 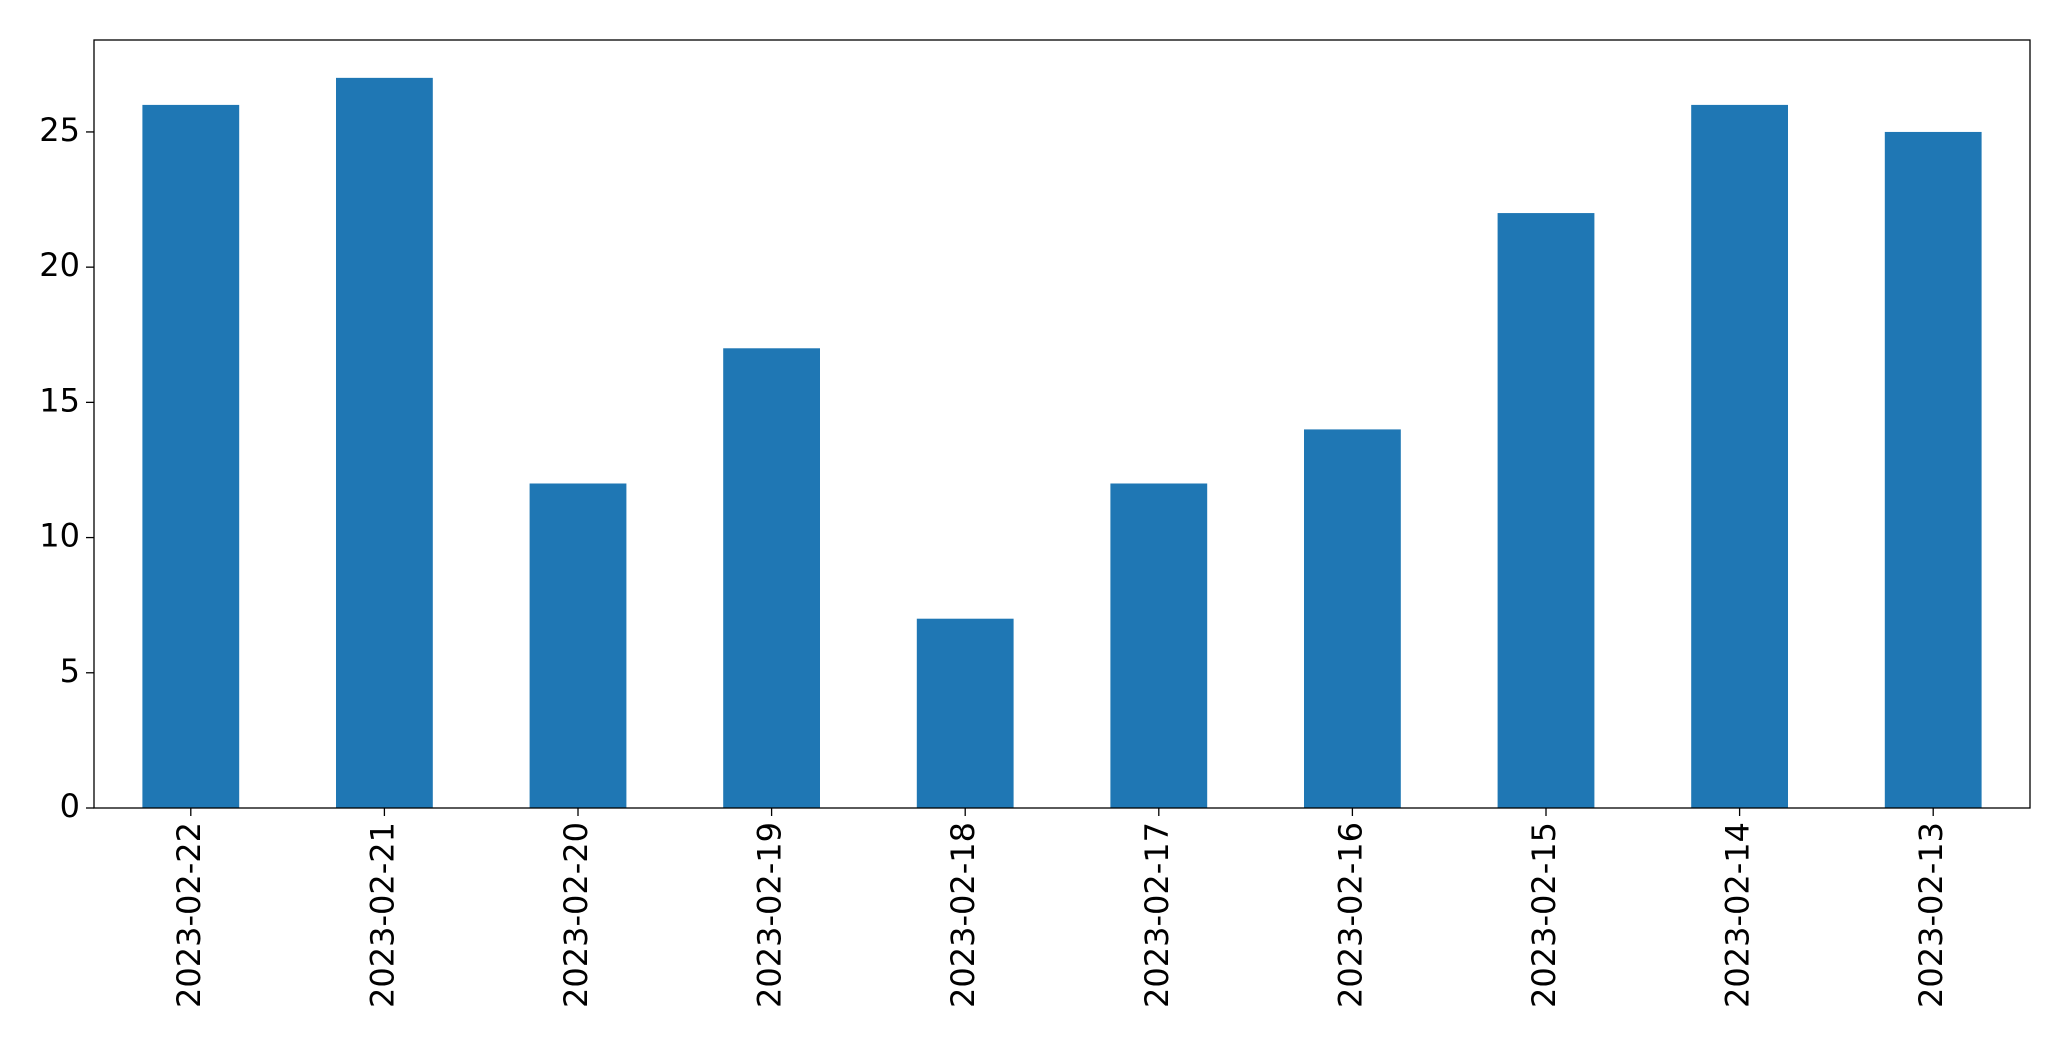 I want to click on x-tick-label: 2023-02-16, so click(x=1350, y=915).